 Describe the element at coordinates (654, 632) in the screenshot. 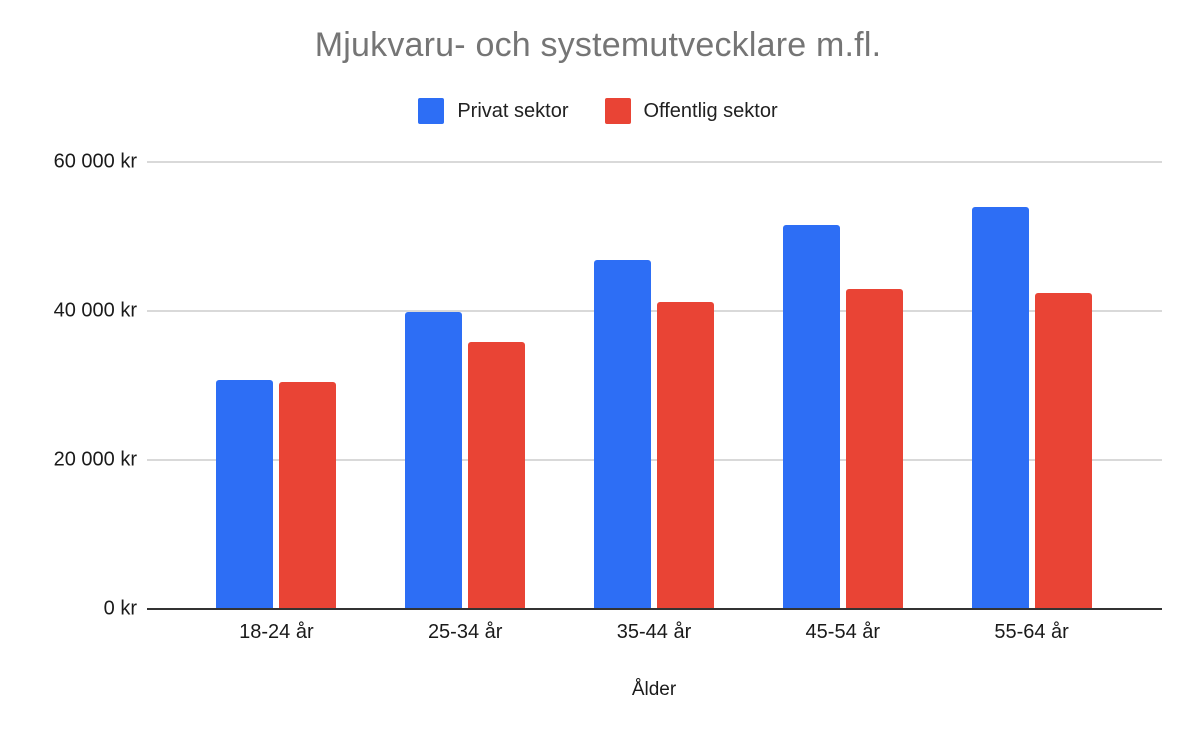

I see `x-axis-tick-label: 35-44 år` at that location.